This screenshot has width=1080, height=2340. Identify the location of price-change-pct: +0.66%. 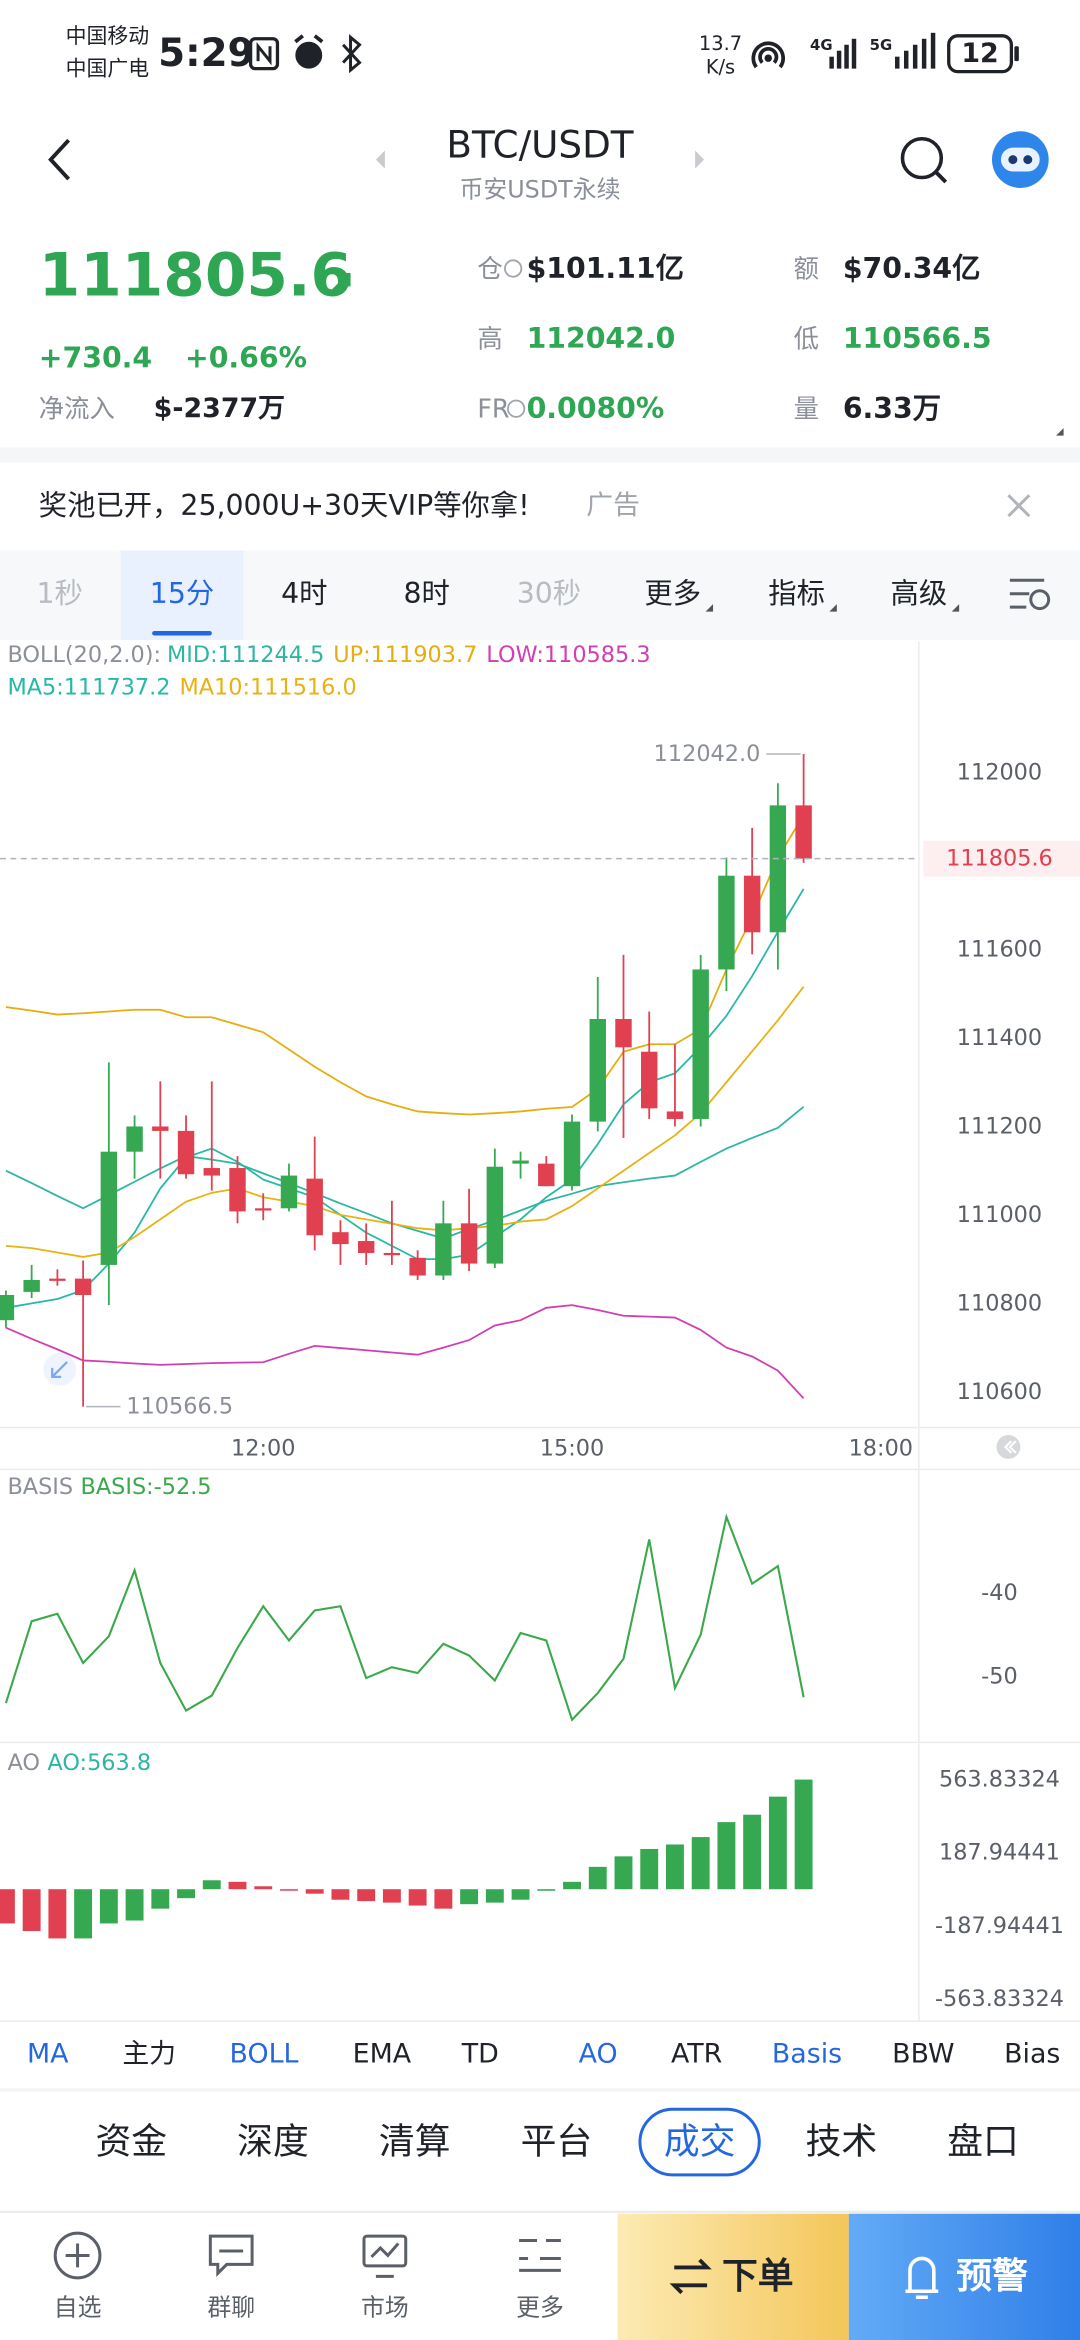
(246, 358).